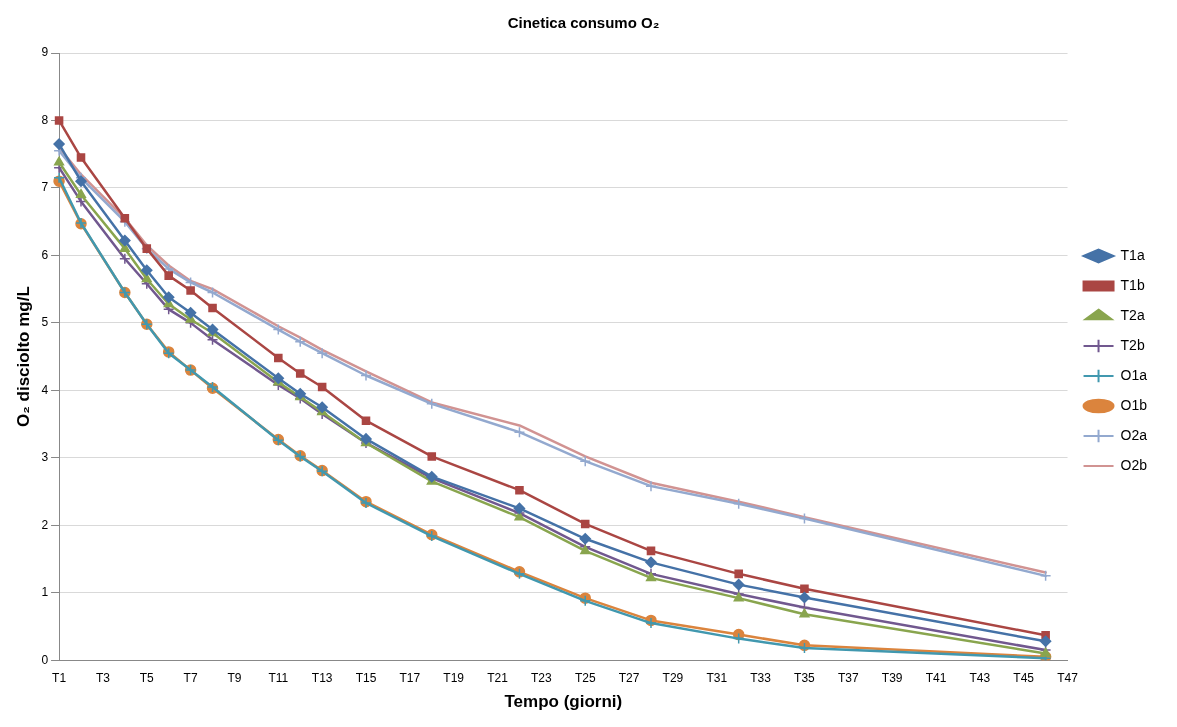 The image size is (1177, 727). I want to click on x-tick-label: T19, so click(454, 677).